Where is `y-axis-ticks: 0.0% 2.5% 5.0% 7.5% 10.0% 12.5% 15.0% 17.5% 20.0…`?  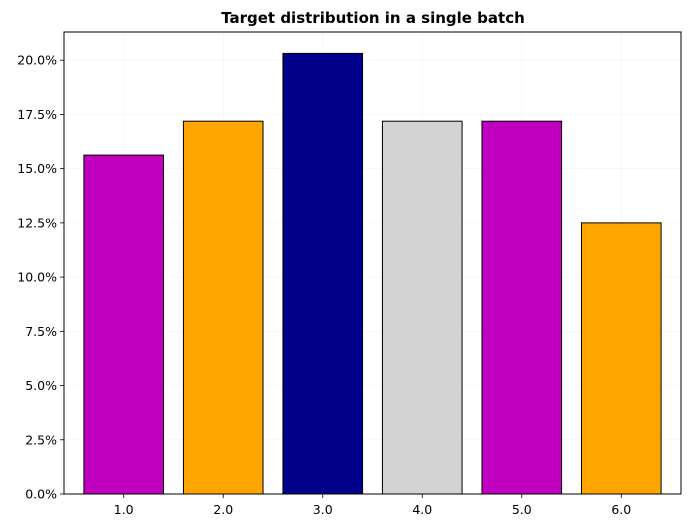 y-axis-ticks: 0.0% 2.5% 5.0% 7.5% 10.0% 12.5% 15.0% 17.5% 20.0… is located at coordinates (40, 277).